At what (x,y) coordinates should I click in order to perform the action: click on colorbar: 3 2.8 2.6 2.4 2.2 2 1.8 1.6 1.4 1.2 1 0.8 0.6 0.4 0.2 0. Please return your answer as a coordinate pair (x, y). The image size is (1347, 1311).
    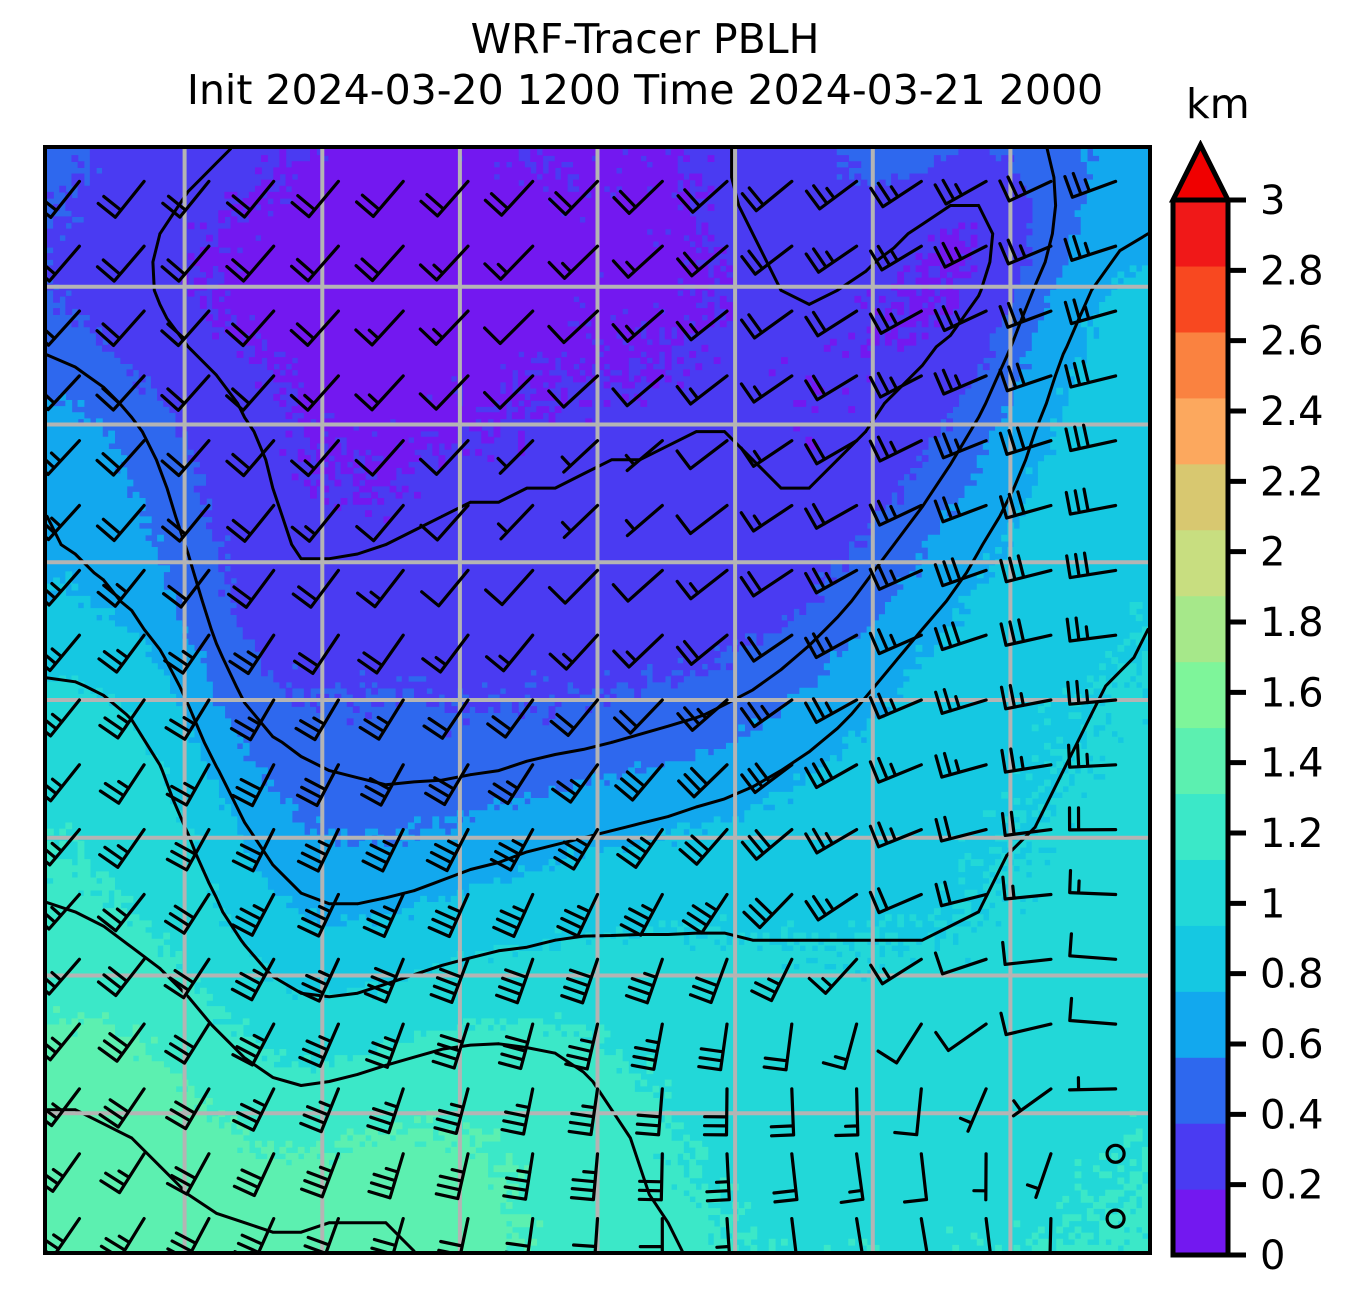
    Looking at the image, I should click on (1253, 720).